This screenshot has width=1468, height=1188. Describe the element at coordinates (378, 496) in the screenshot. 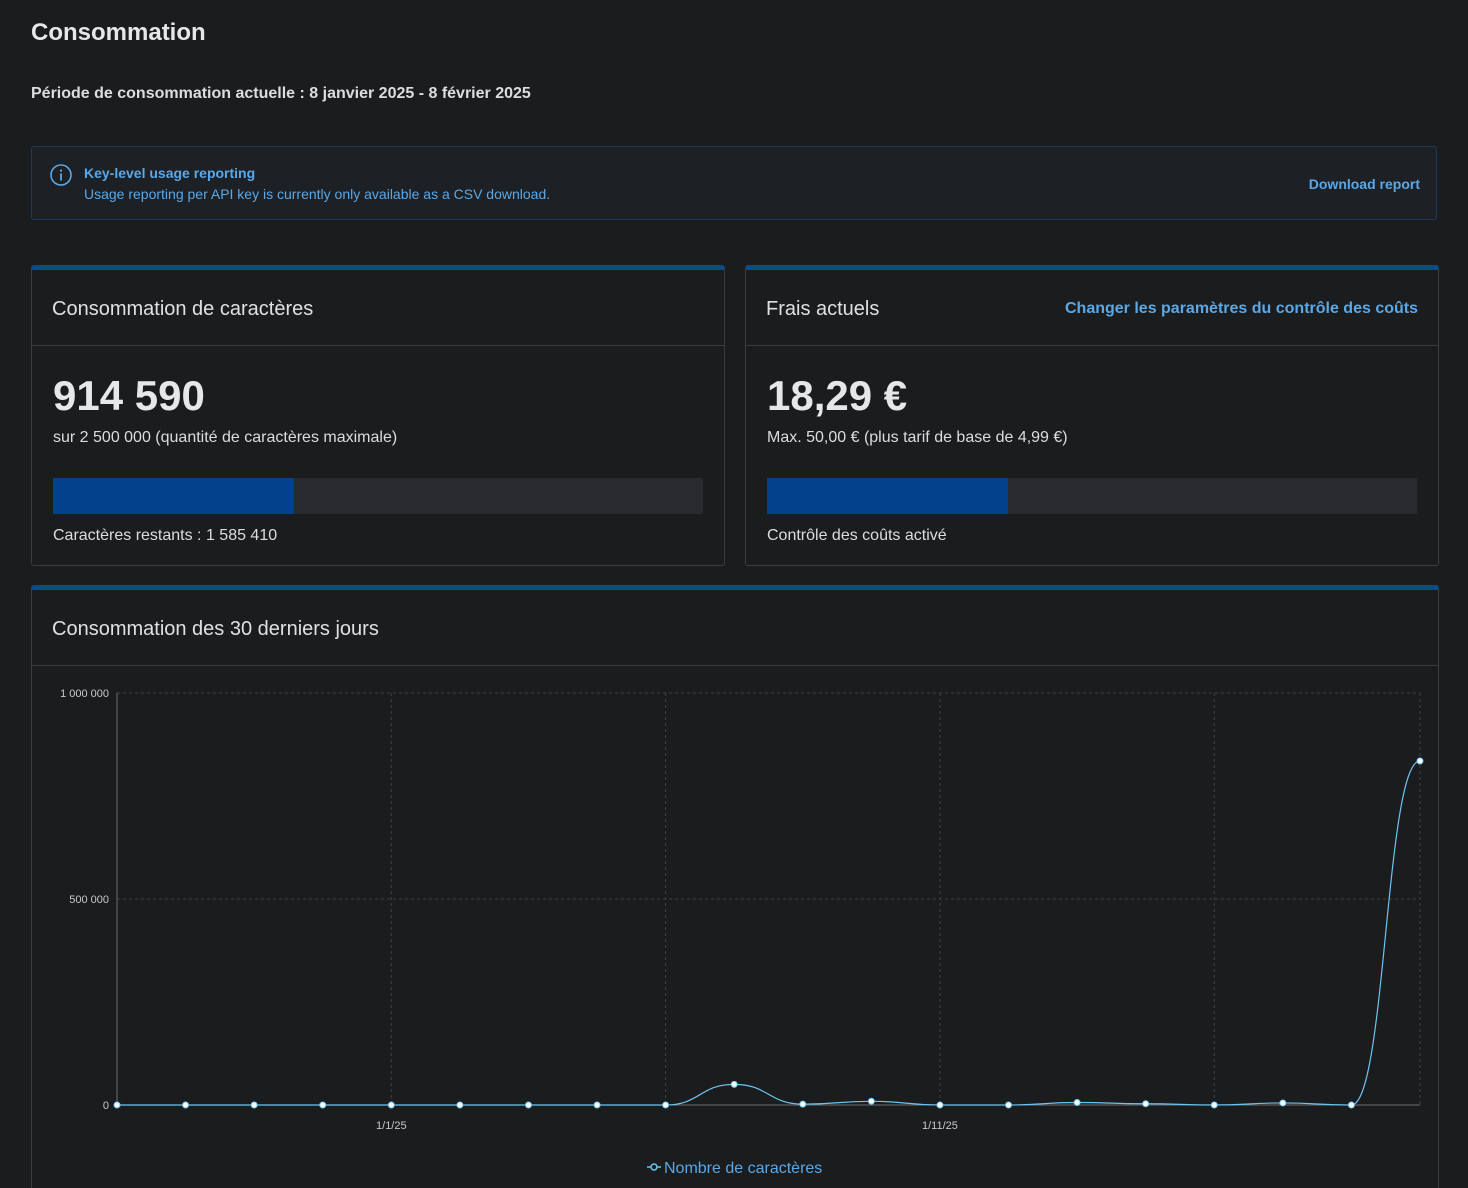

I see `characters-progress-bar` at that location.